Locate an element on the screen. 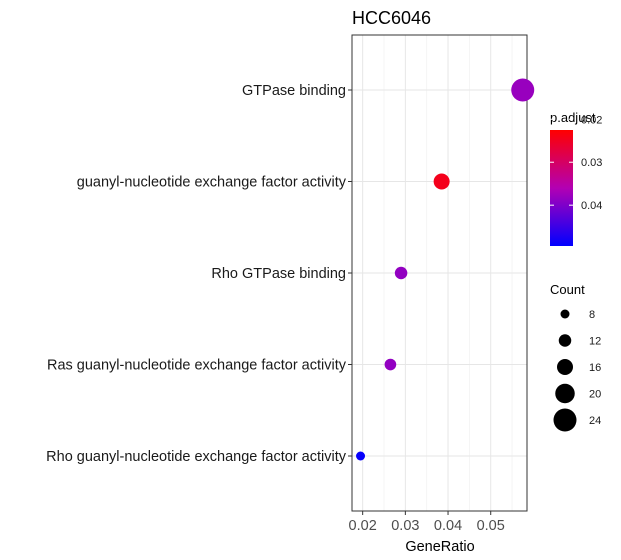 Image resolution: width=621 pixels, height=560 pixels. x-tick-label: 0.02 is located at coordinates (363, 526).